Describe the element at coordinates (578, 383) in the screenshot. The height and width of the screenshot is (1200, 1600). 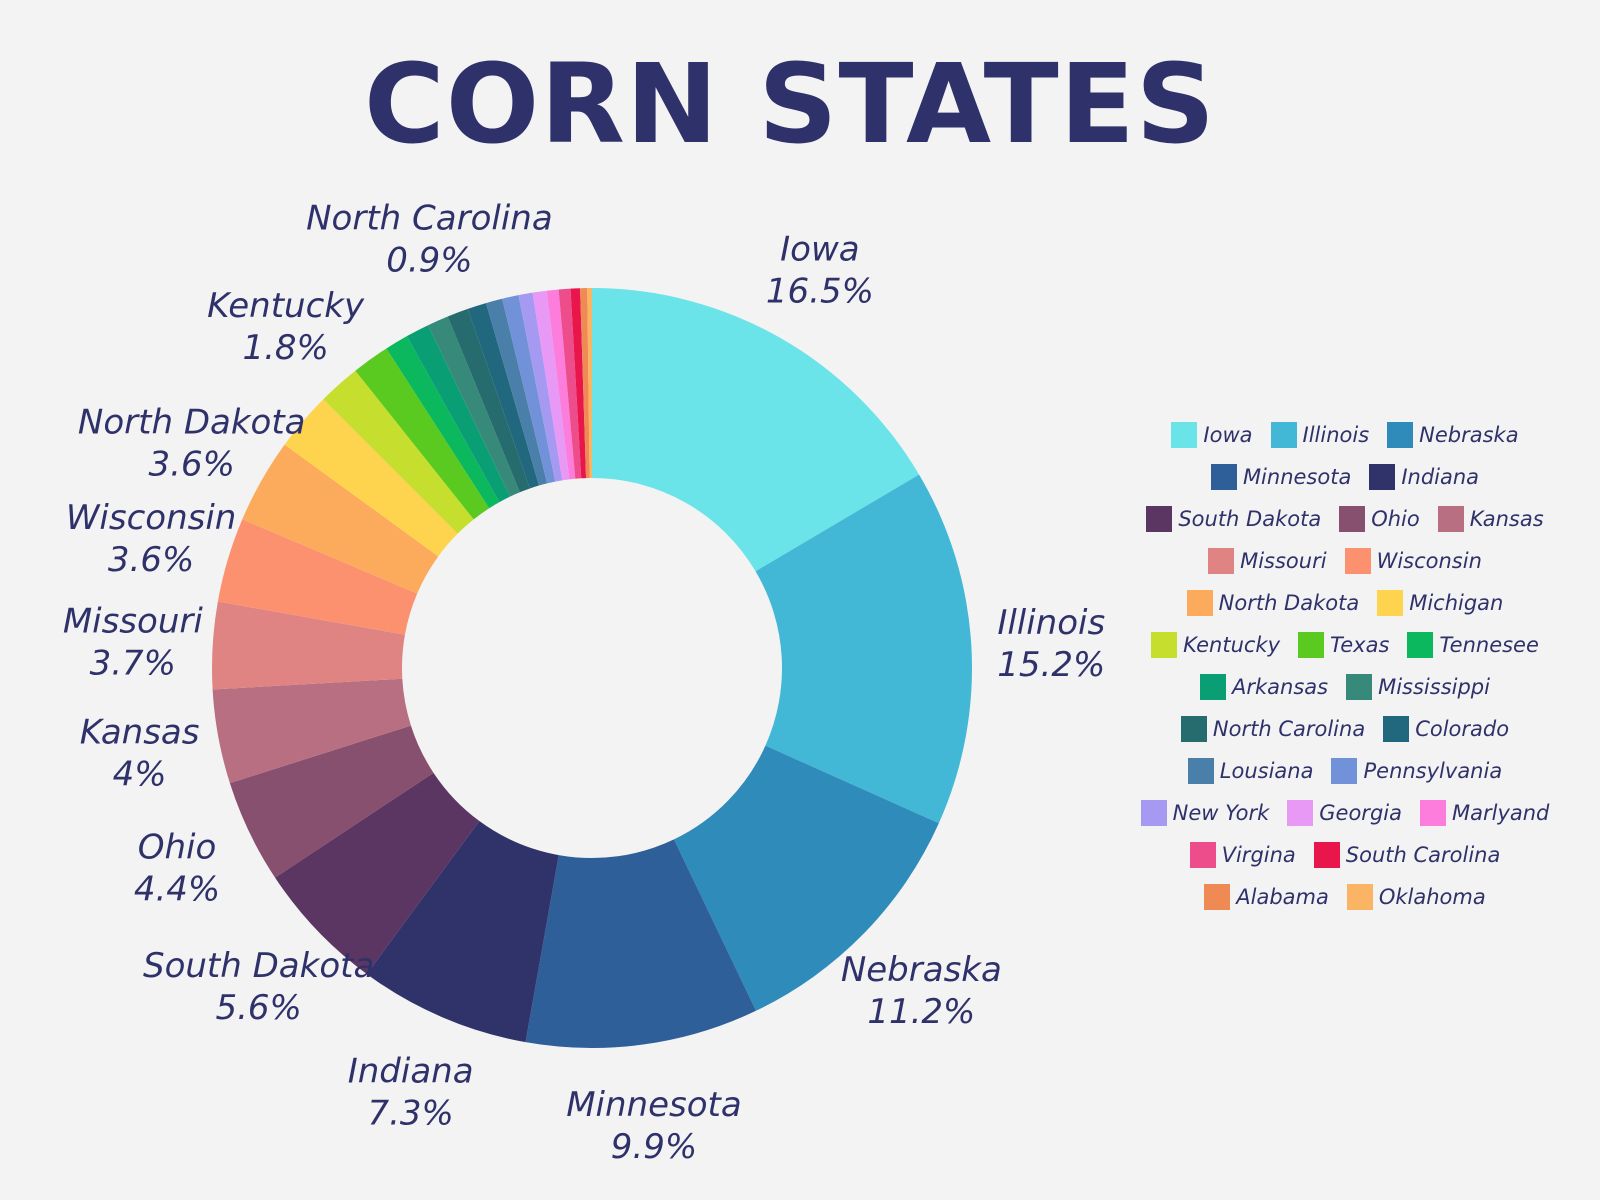
I see `slice-south-carolina` at that location.